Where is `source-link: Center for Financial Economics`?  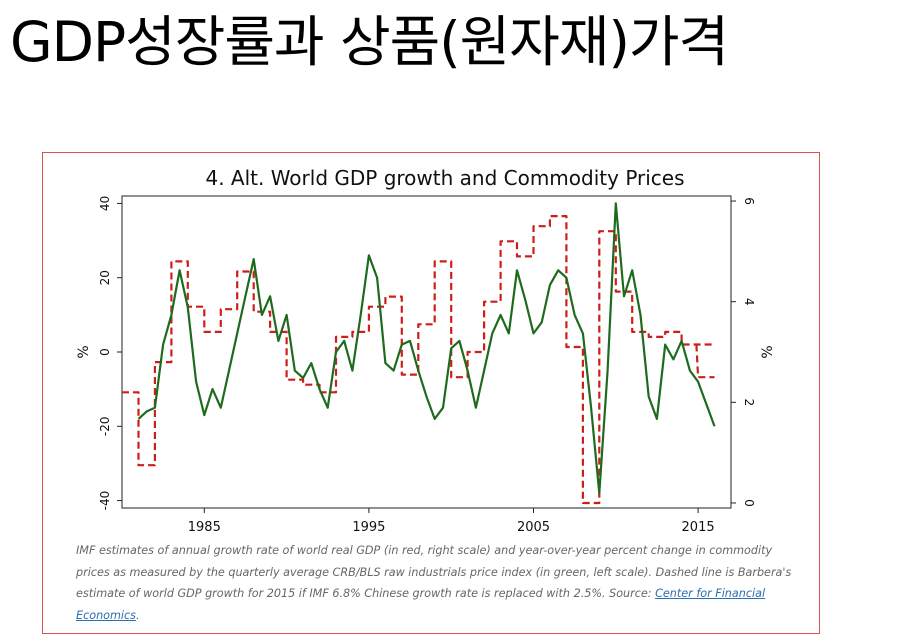
source-link: Center for Financial Economics is located at coordinates (421, 604).